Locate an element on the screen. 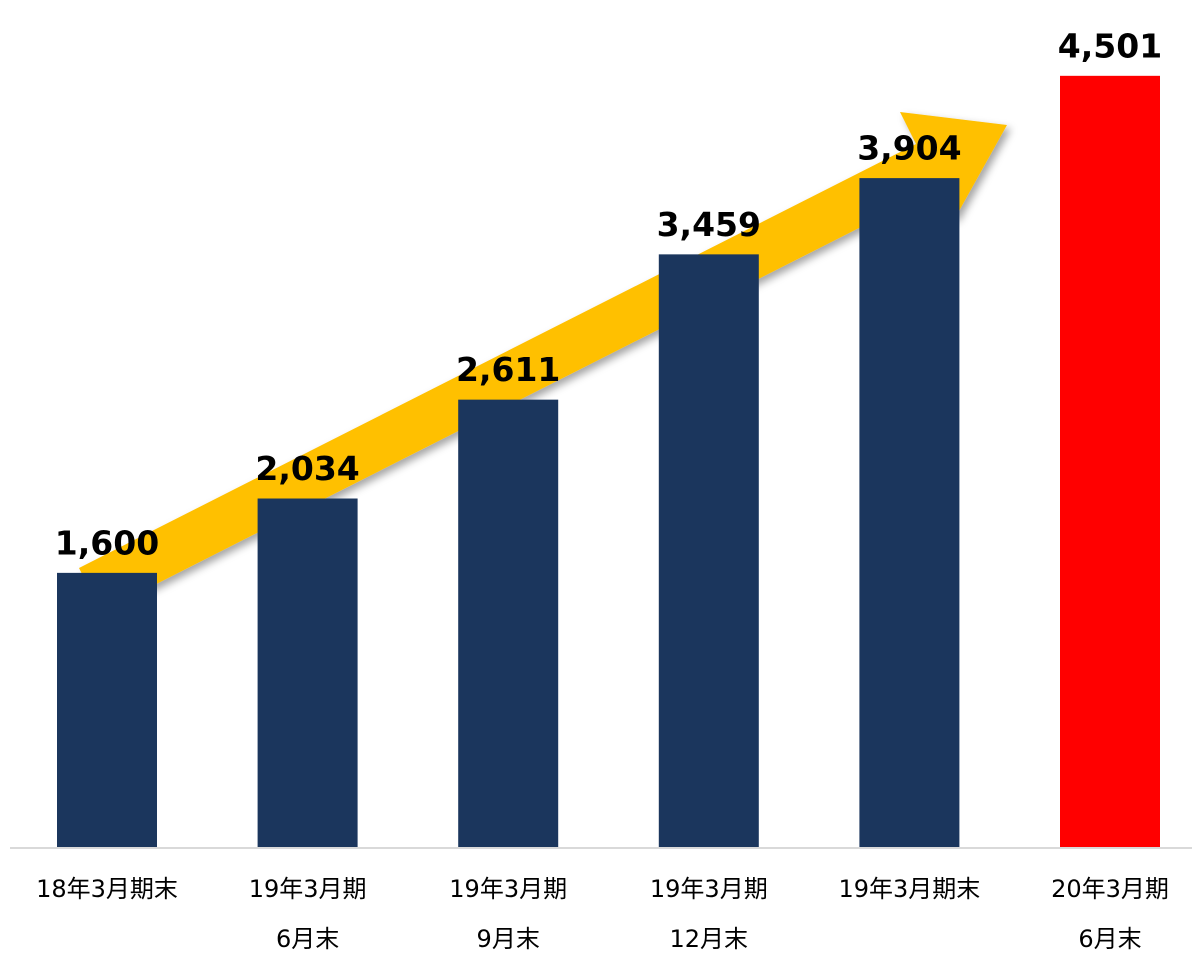 The height and width of the screenshot is (961, 1192). value-label: 2,034 is located at coordinates (307, 468).